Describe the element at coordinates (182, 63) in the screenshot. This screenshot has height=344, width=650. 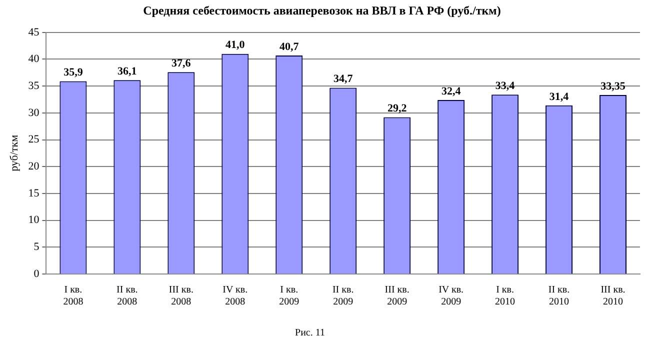
I see `data-label: 37,6` at that location.